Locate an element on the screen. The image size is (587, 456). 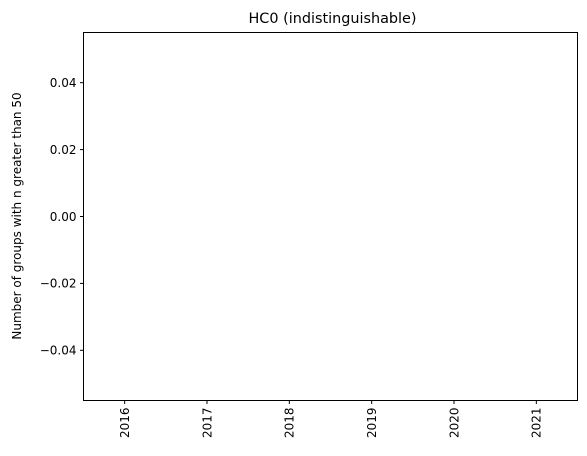
y-tick-label: 0.02 is located at coordinates (63, 150).